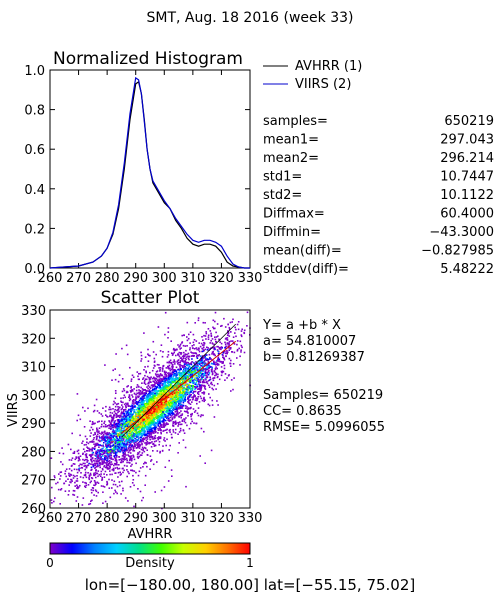 Image resolution: width=500 pixels, height=600 pixels. Describe the element at coordinates (467, 214) in the screenshot. I see `stat-value: 60.4000` at that location.